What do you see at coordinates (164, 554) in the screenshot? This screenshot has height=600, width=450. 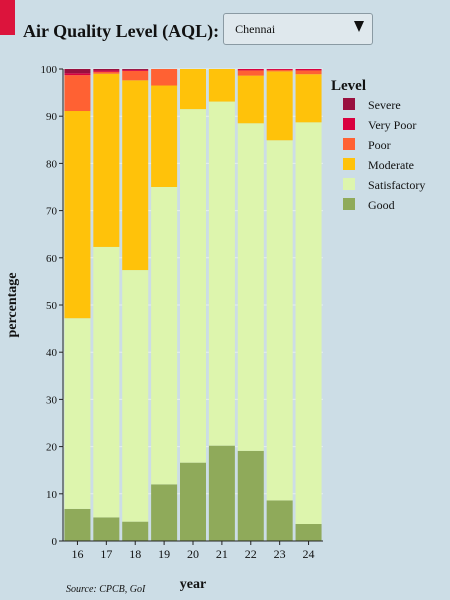 I see `x-tick-label: 19` at bounding box center [164, 554].